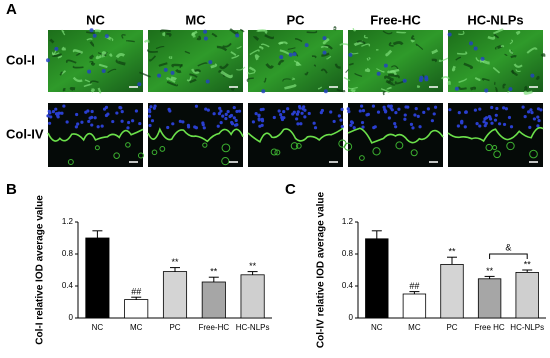  What do you see at coordinates (321, 269) in the screenshot?
I see `y-axis-label: Col-IV relative IOD average value` at bounding box center [321, 269].